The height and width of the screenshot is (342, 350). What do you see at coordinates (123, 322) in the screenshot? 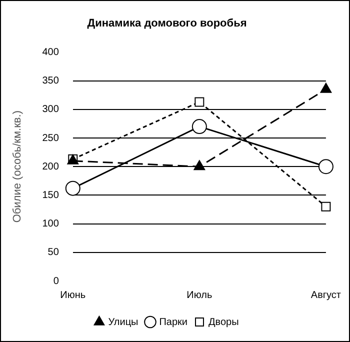
I see `legend-label: Улицы` at bounding box center [123, 322].